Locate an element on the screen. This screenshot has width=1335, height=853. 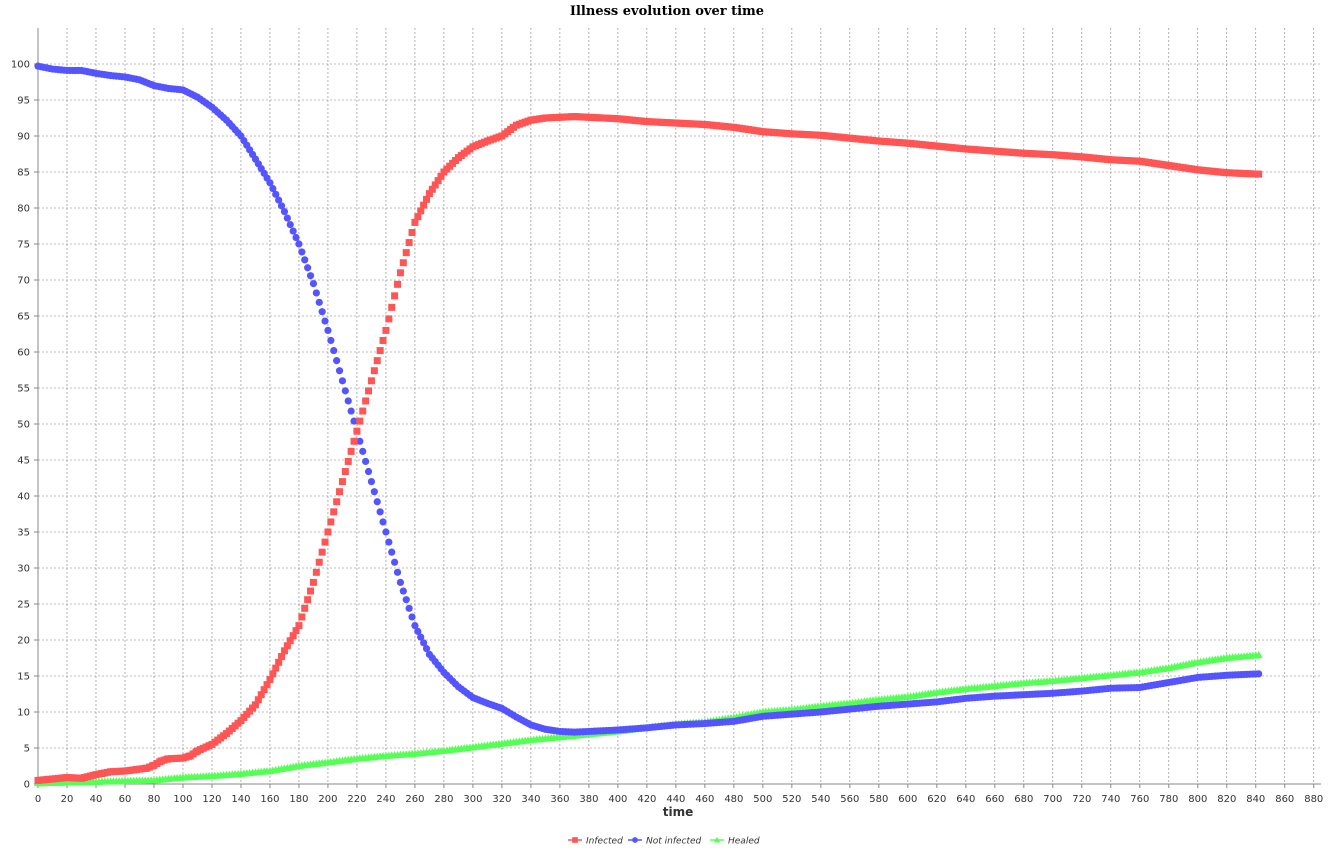
legend-infected-marker is located at coordinates (575, 840).